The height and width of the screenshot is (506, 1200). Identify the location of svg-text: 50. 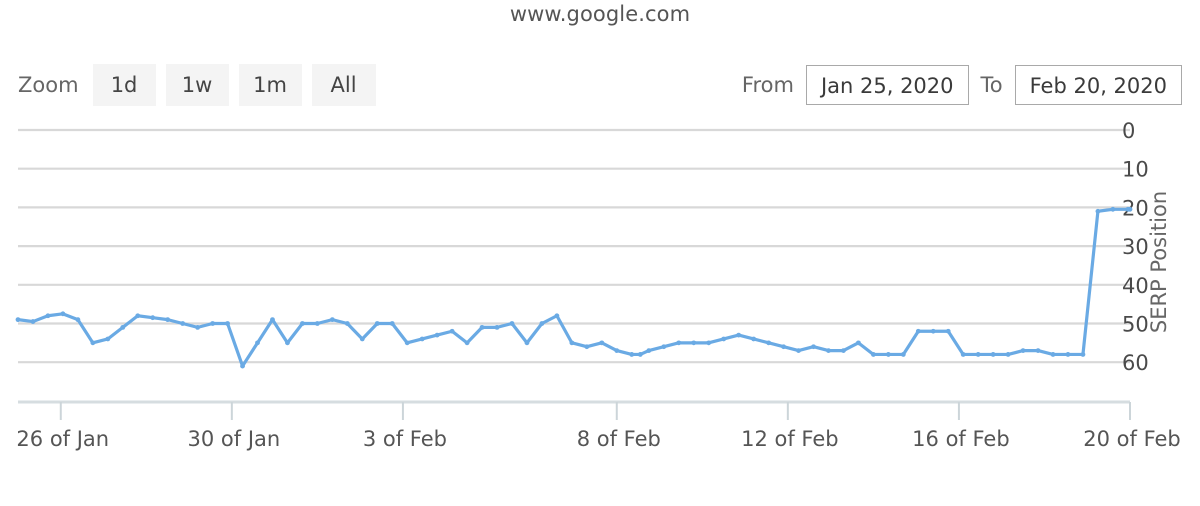
(1135, 325).